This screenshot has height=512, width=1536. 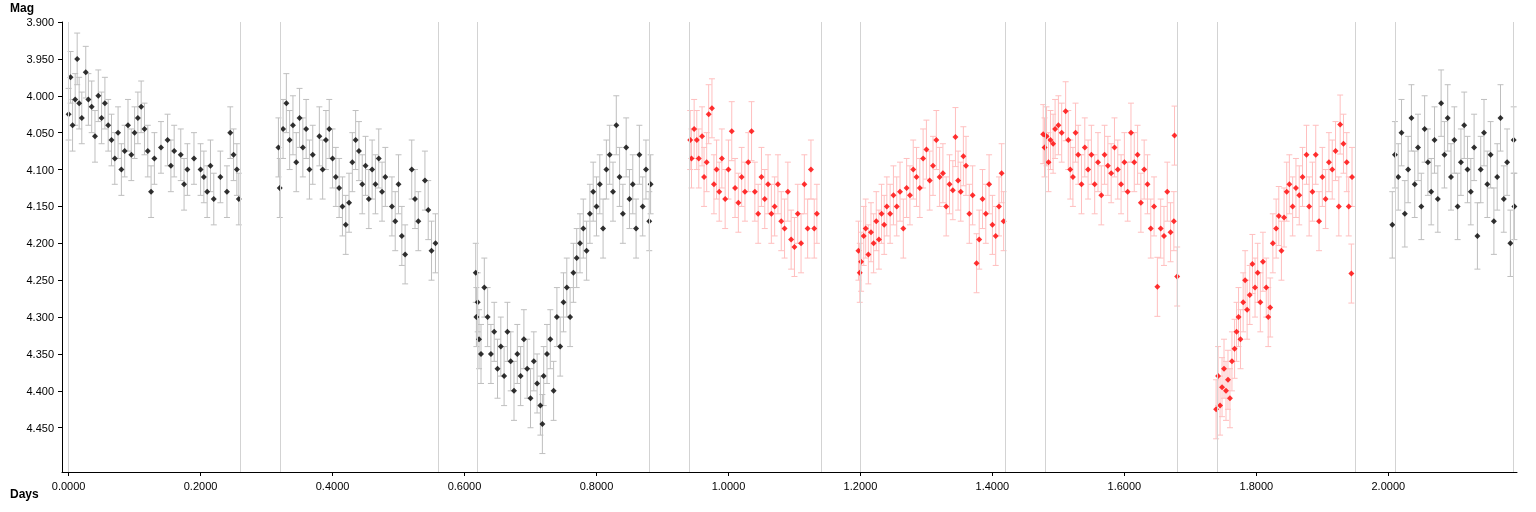 I want to click on x-tick-label: 1.6000, so click(x=1124, y=485).